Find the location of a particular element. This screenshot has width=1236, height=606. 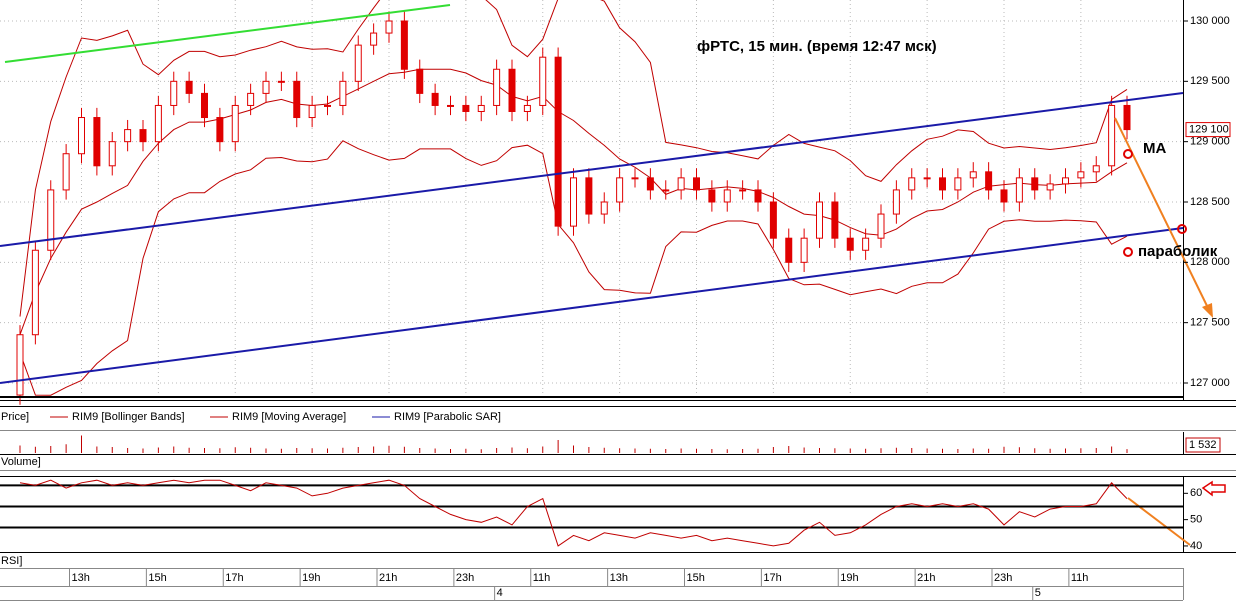

y-tick-label: 127 000 is located at coordinates (1210, 383).